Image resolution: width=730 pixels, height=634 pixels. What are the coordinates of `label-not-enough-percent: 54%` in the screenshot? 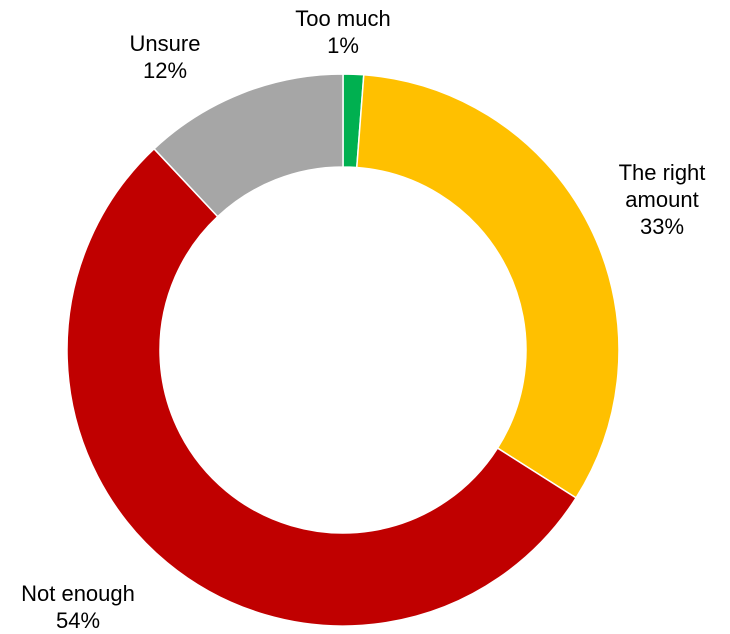 It's located at (78, 620).